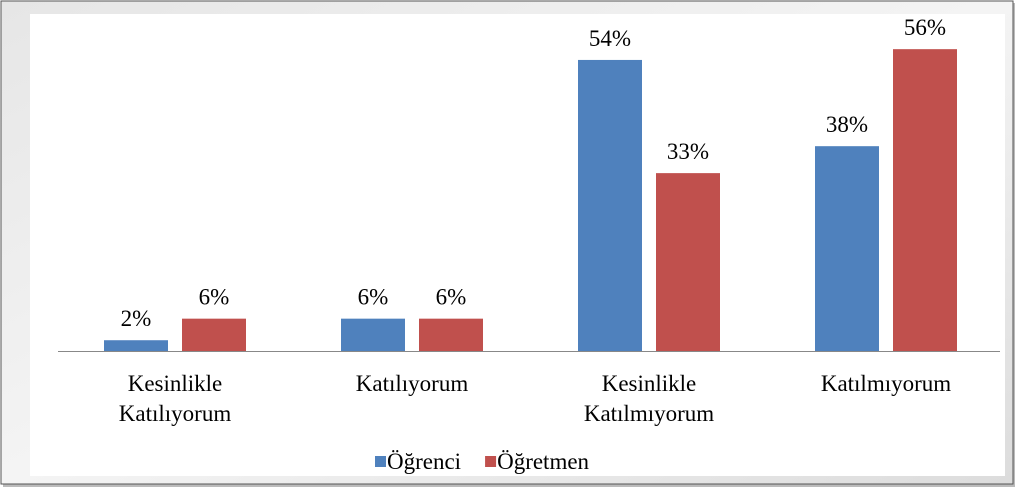 This screenshot has width=1022, height=493. Describe the element at coordinates (649, 398) in the screenshot. I see `x-tick-label: Kesinlikle Katılmıyorum` at that location.